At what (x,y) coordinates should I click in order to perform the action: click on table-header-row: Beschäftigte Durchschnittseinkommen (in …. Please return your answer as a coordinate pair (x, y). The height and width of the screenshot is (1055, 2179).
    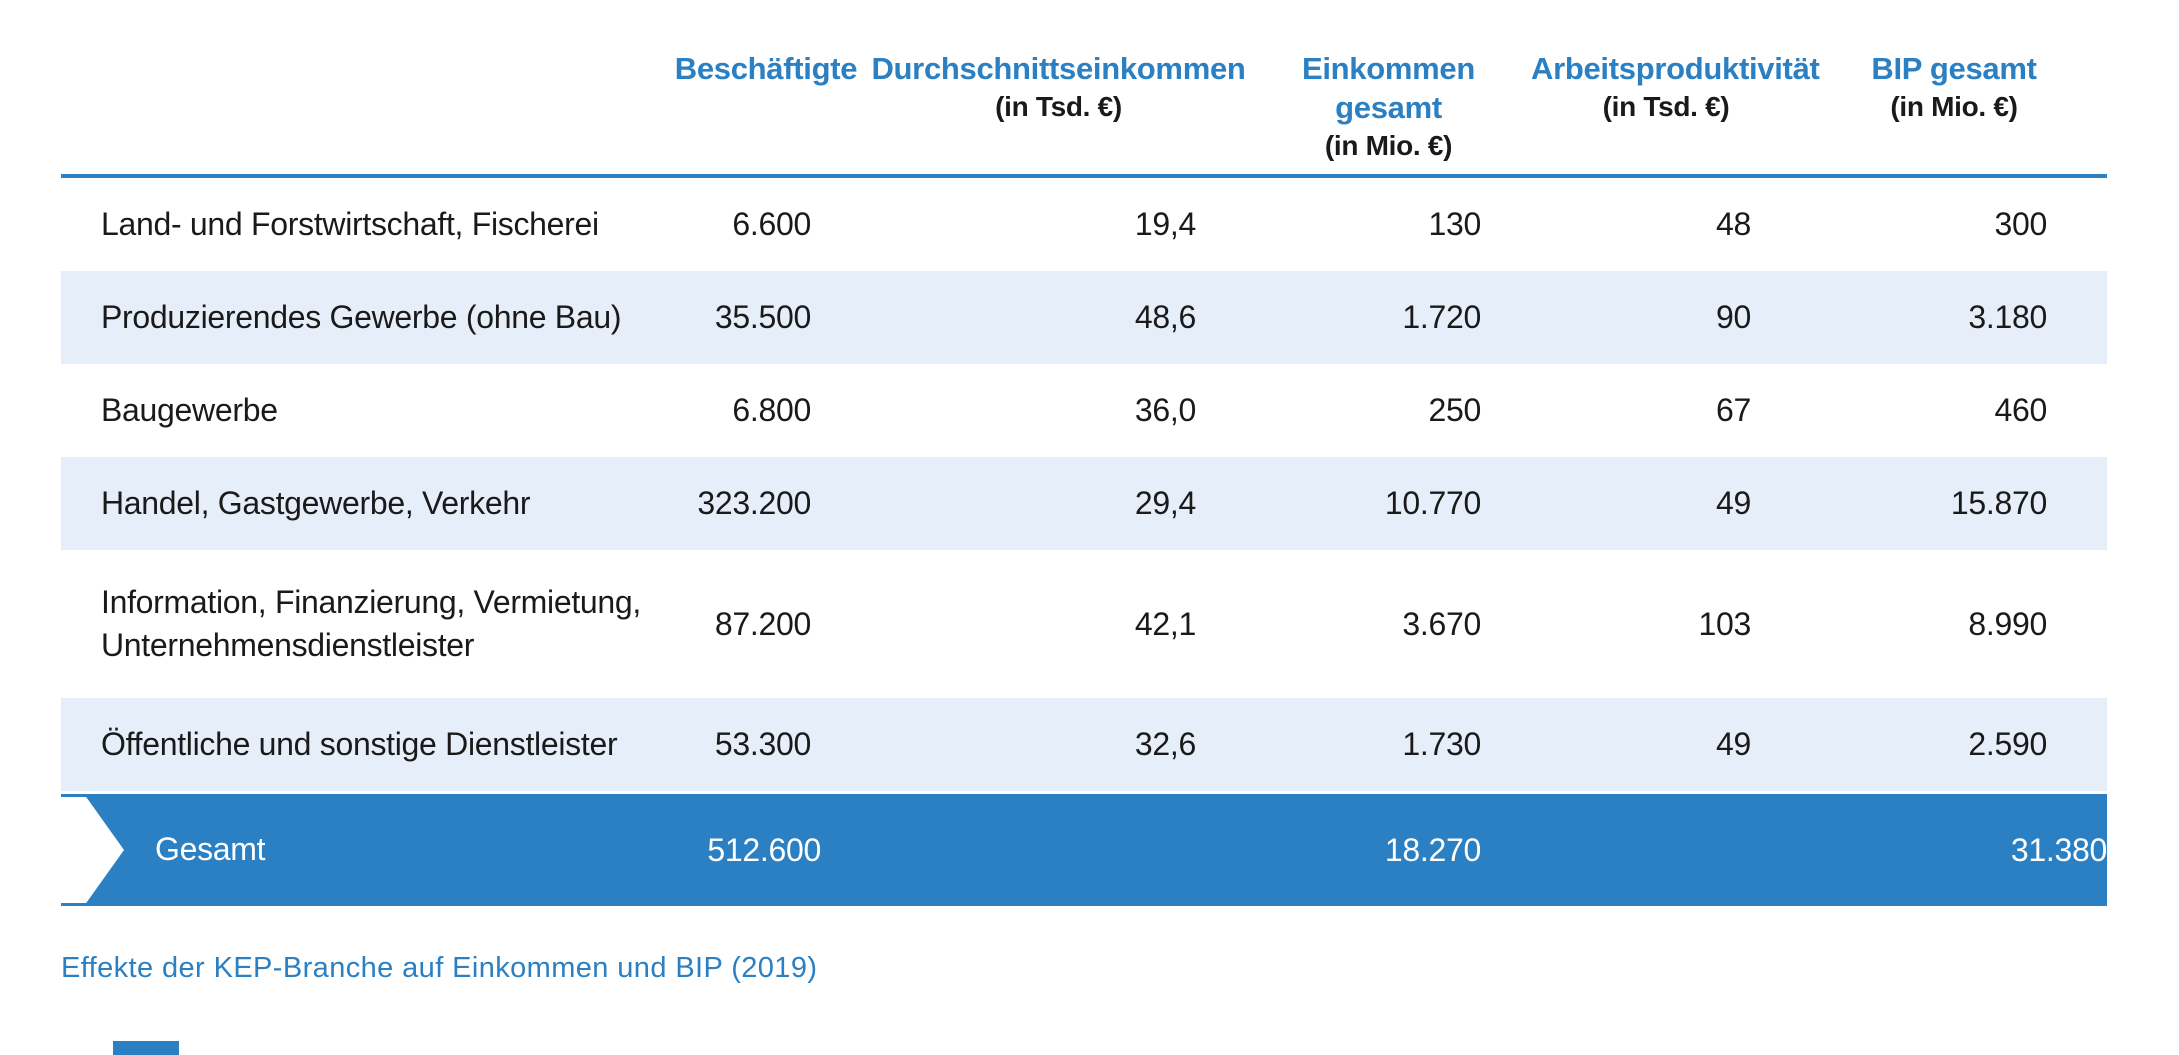
    Looking at the image, I should click on (1084, 107).